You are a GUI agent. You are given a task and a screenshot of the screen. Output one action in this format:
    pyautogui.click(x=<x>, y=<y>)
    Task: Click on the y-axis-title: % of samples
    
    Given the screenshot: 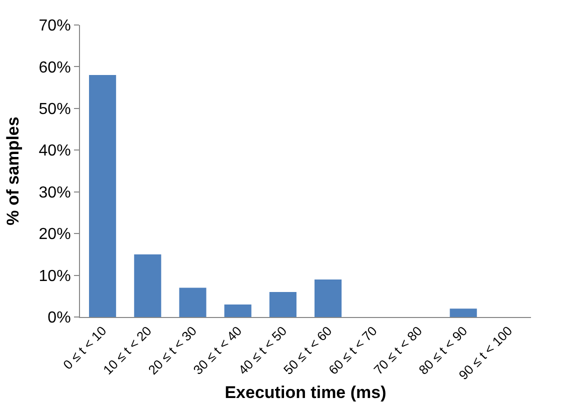 What is the action you would take?
    pyautogui.click(x=12, y=171)
    